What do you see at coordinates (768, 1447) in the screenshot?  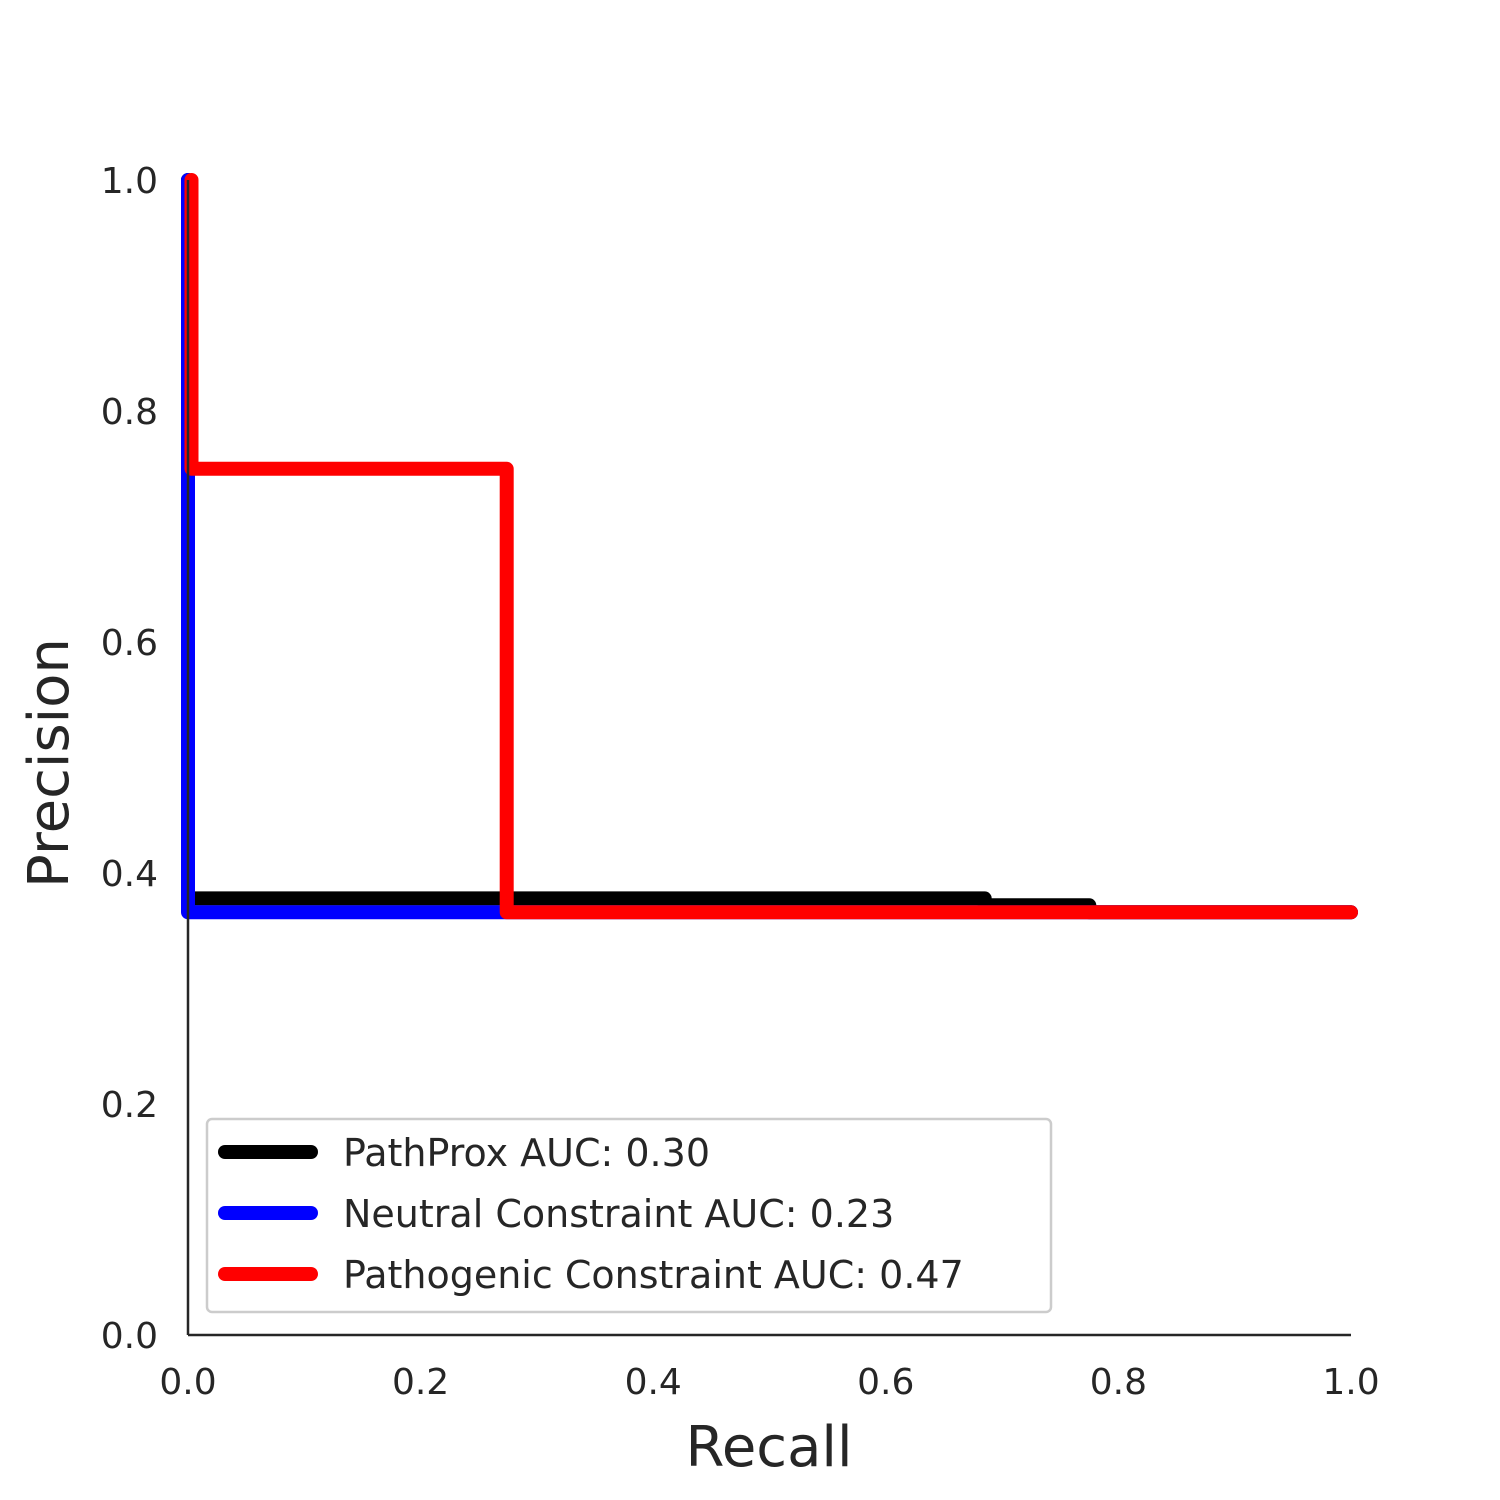 I see `x-axis-title: Recall` at bounding box center [768, 1447].